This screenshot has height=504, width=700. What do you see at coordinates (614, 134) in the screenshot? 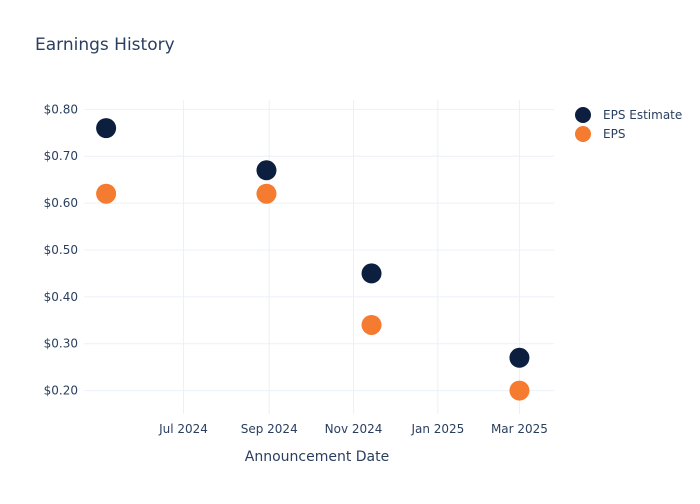
I see `legend-label: EPS` at bounding box center [614, 134].